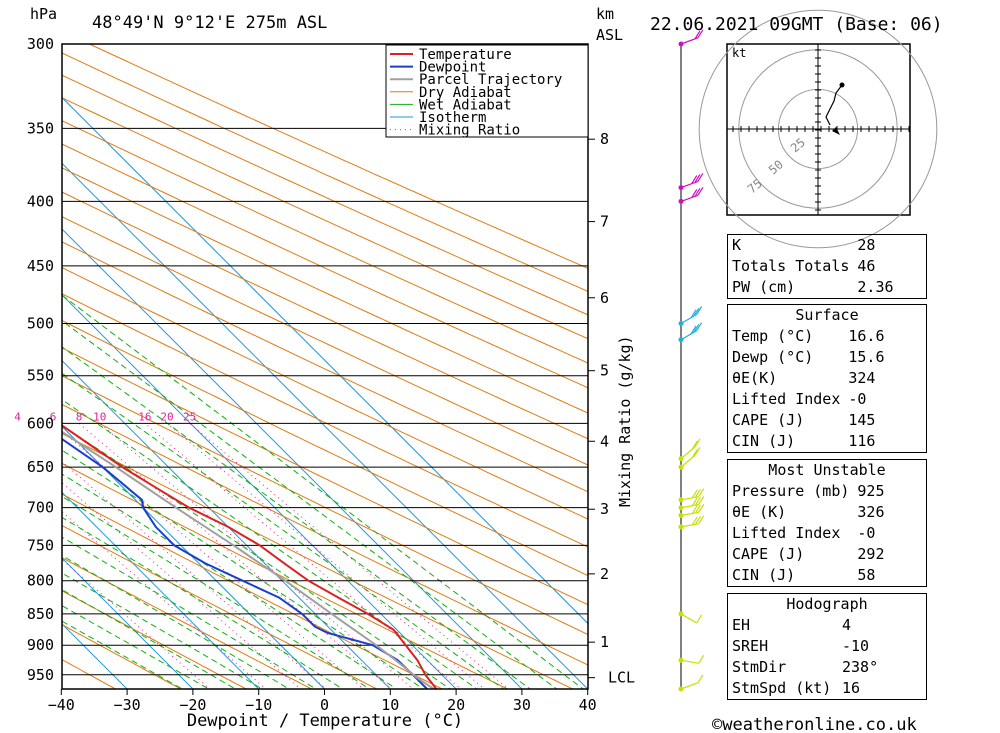 This screenshot has height=733, width=1000. What do you see at coordinates (465, 105) in the screenshot?
I see `legend-label: Wet Adiabat` at bounding box center [465, 105].